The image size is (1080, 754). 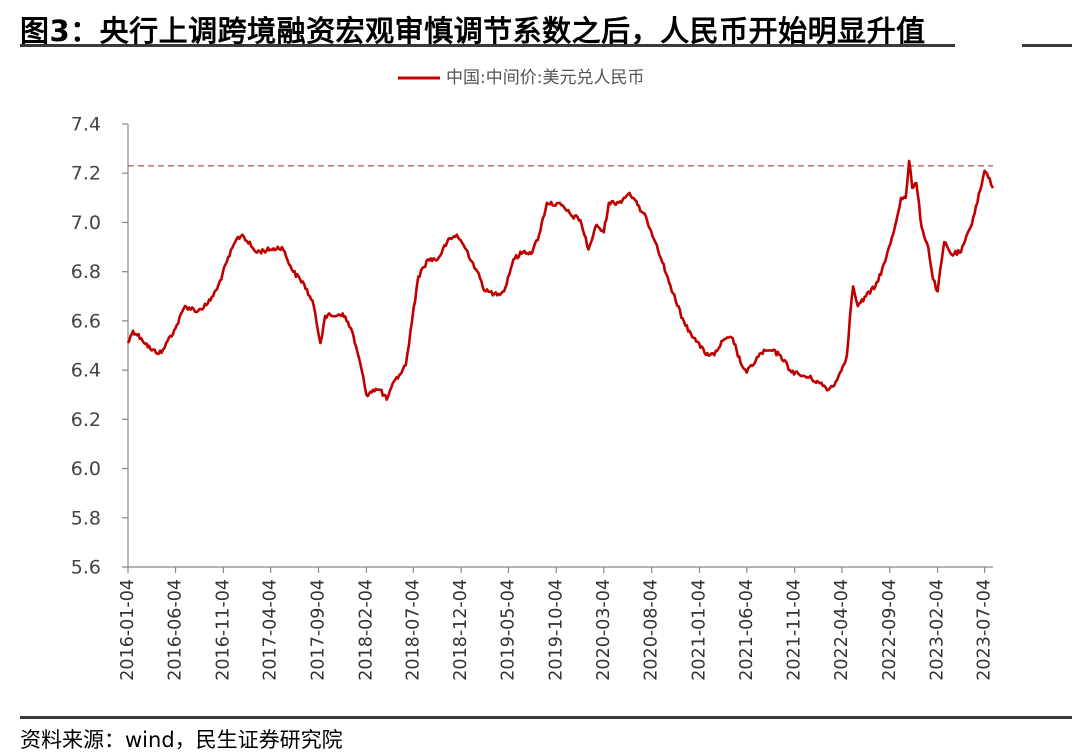 I want to click on x-tick-label: 2017-04-04, so click(x=271, y=630).